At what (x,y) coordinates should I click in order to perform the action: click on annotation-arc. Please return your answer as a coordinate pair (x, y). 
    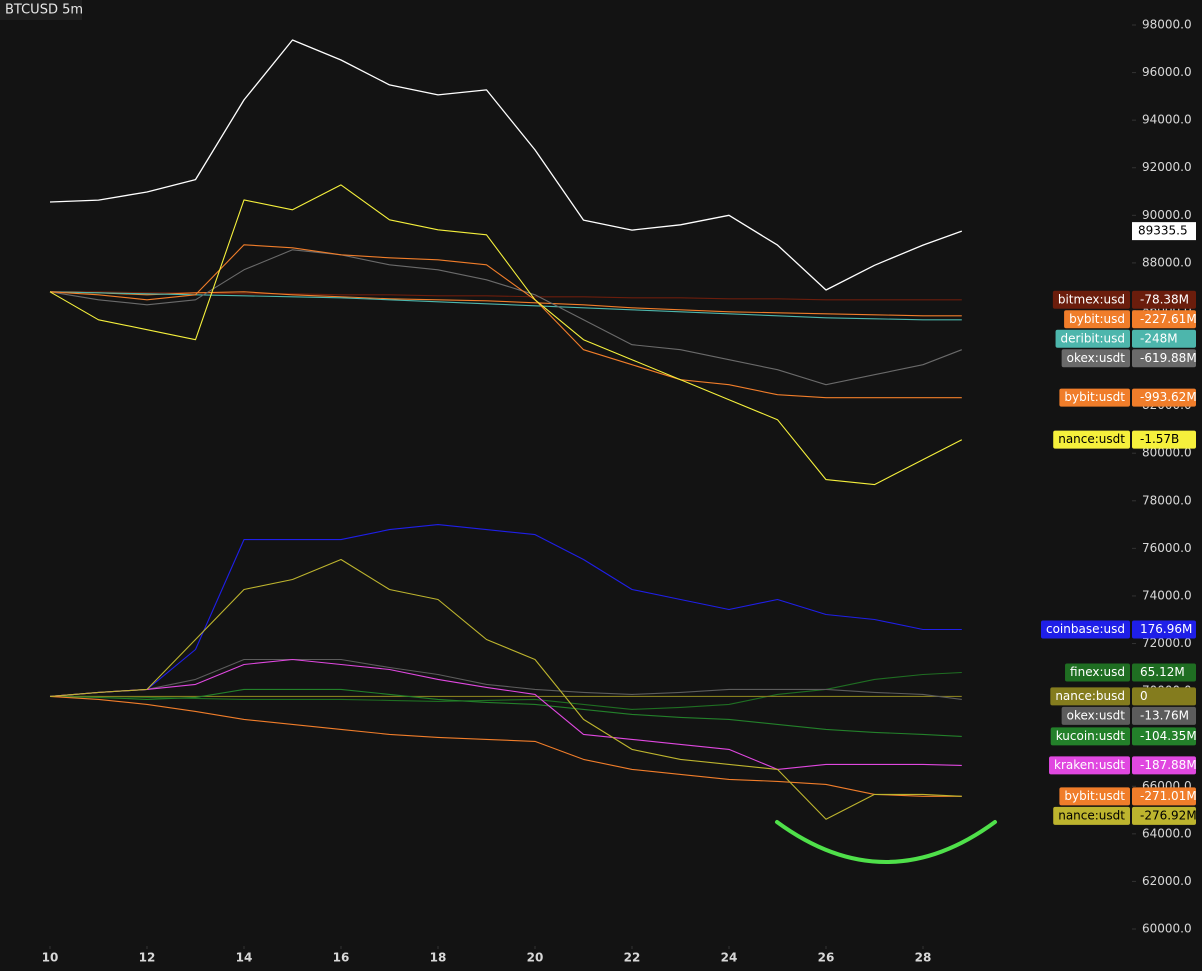
    Looking at the image, I should click on (886, 842).